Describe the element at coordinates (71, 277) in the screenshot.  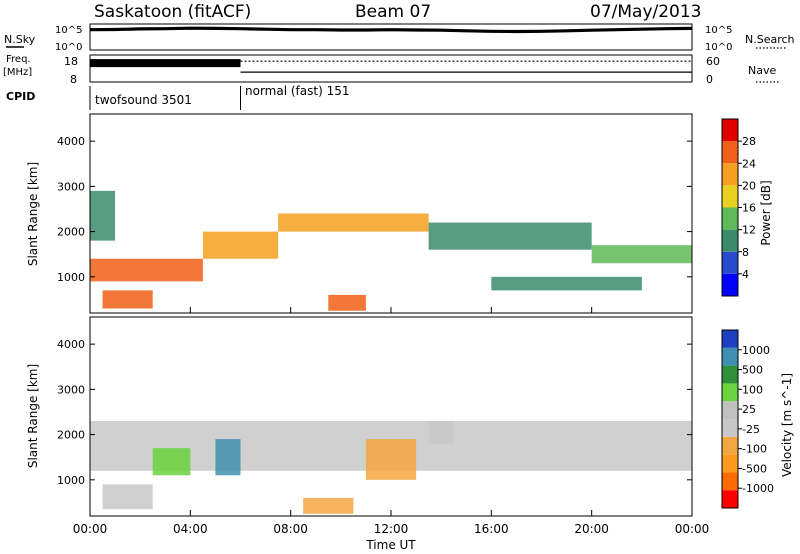
I see `power-ytick-label: 1000` at that location.